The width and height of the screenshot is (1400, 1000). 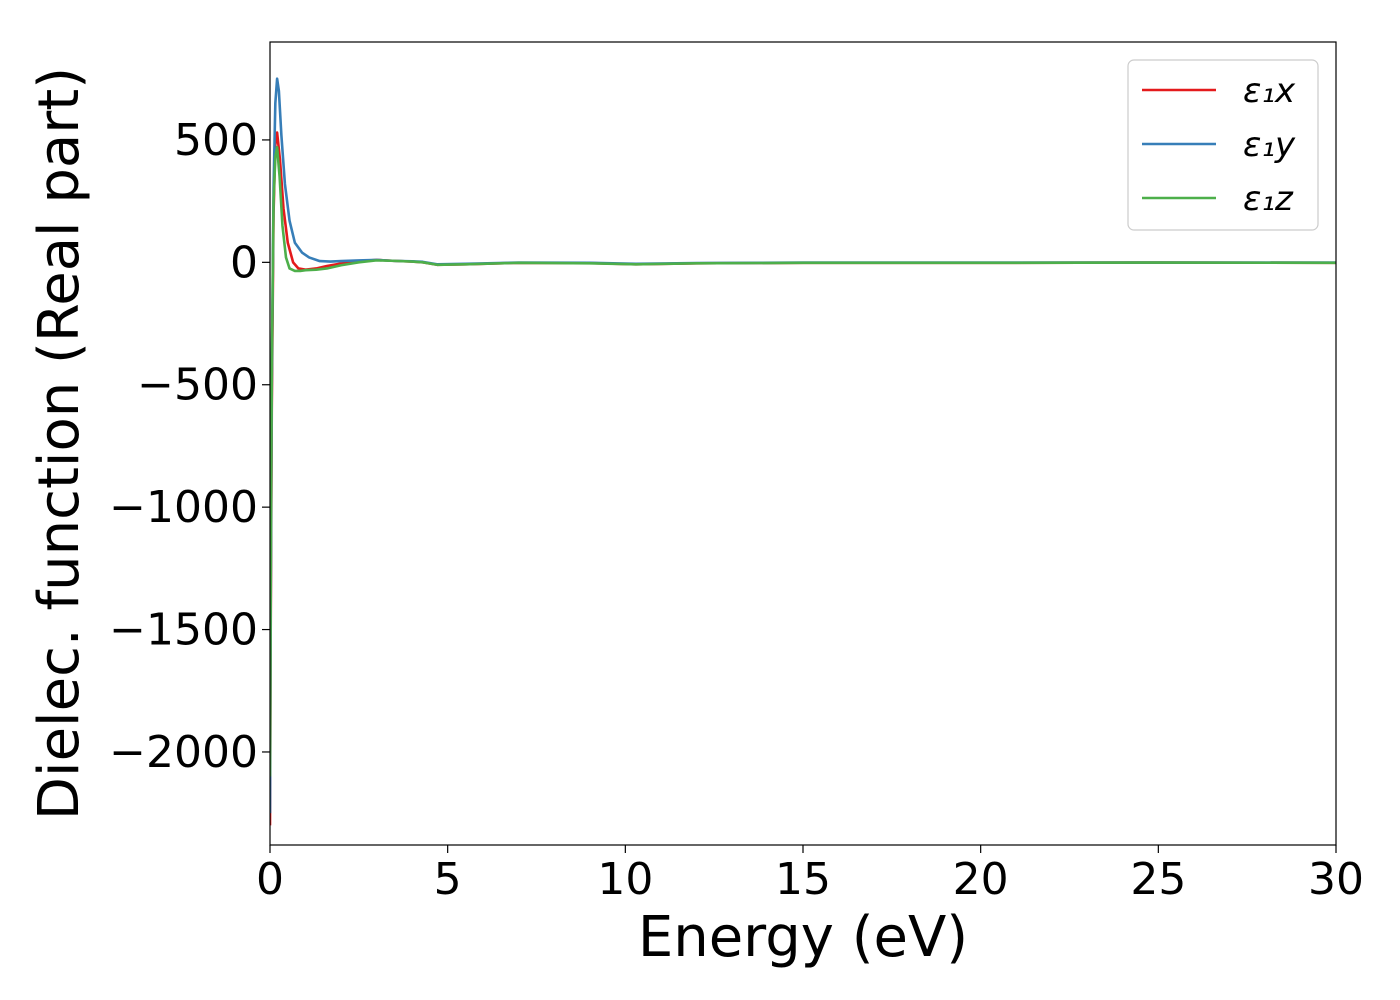 What do you see at coordinates (1268, 199) in the screenshot?
I see `legend-label: ε₁z` at bounding box center [1268, 199].